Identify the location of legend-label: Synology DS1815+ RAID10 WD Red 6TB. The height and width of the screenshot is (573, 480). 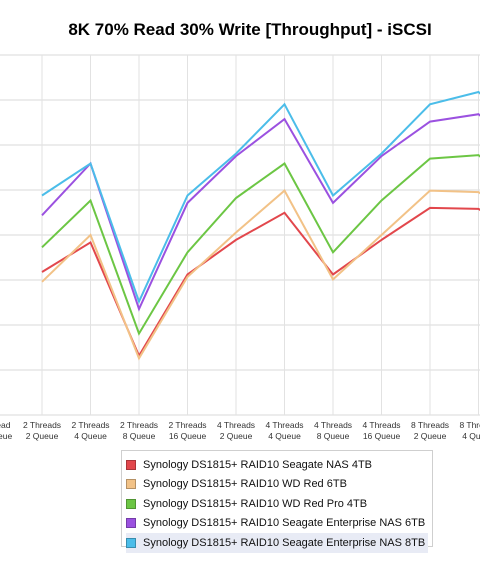
(245, 484).